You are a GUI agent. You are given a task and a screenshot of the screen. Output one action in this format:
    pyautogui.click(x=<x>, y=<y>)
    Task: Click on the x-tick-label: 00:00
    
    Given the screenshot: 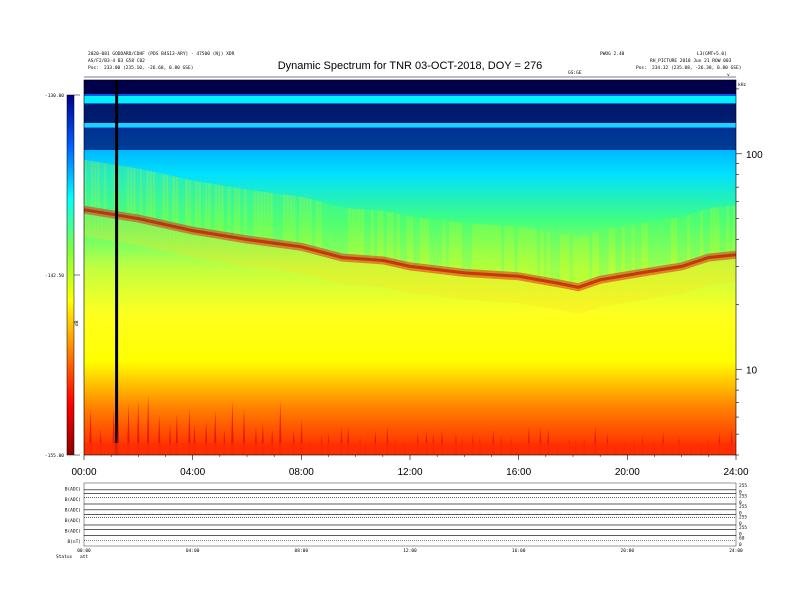 What is the action you would take?
    pyautogui.click(x=83, y=472)
    